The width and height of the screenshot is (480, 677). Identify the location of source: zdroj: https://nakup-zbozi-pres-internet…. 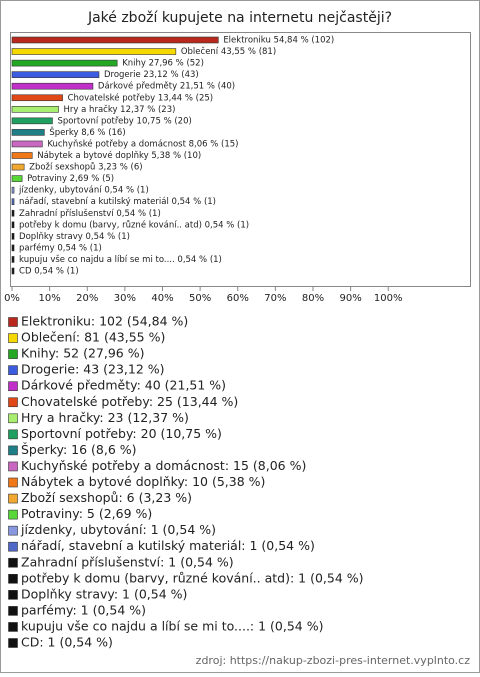
(333, 660).